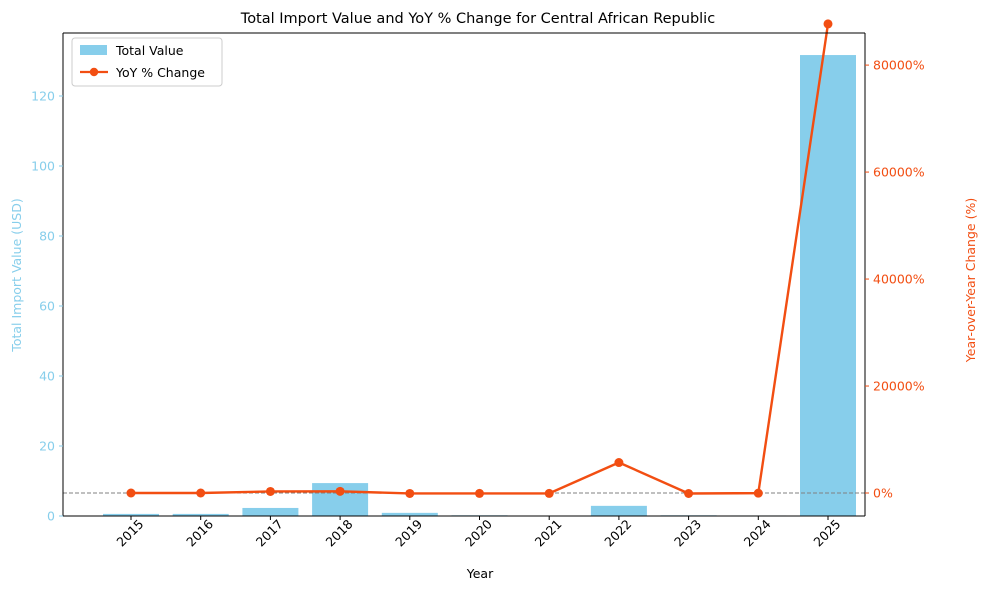  What do you see at coordinates (199, 532) in the screenshot?
I see `x-tick-label-2016: 2016` at bounding box center [199, 532].